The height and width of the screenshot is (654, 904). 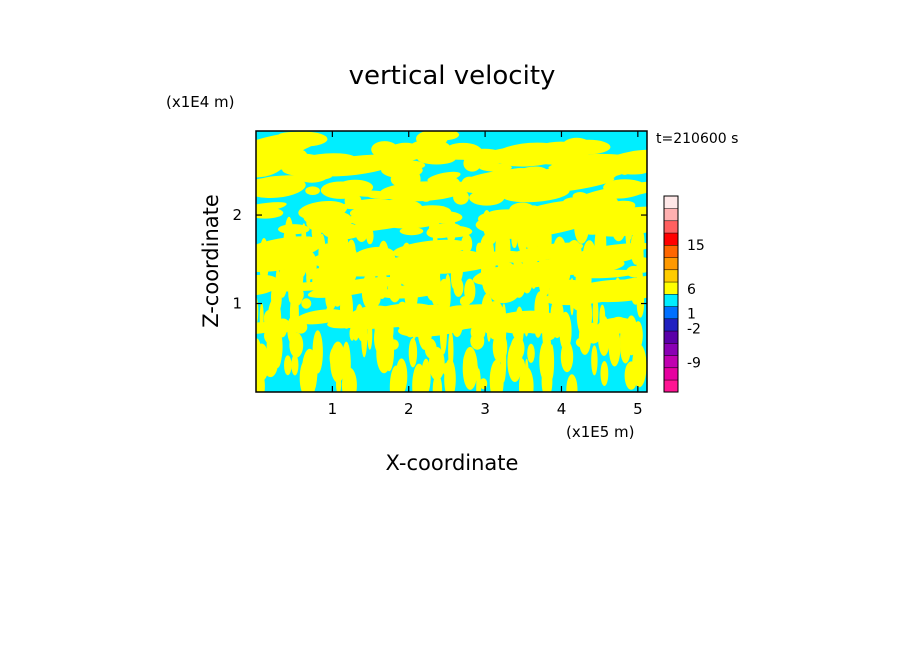 What do you see at coordinates (237, 215) in the screenshot?
I see `y-tick-label: 2` at bounding box center [237, 215].